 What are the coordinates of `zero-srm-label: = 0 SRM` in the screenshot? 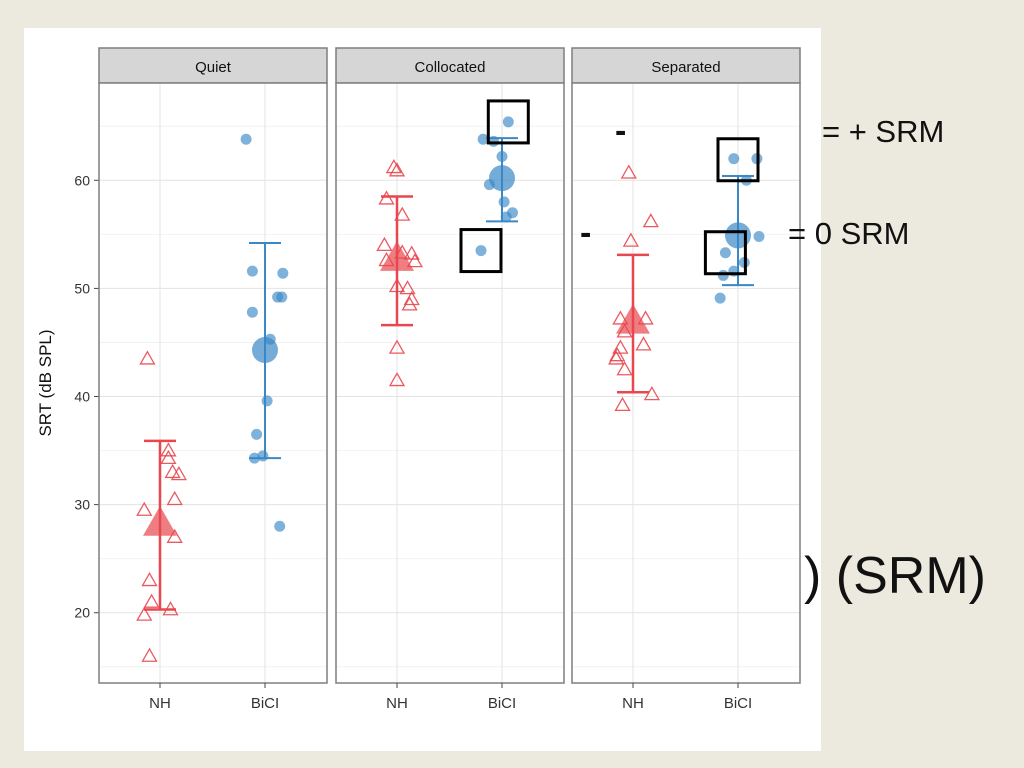 It's located at (849, 233).